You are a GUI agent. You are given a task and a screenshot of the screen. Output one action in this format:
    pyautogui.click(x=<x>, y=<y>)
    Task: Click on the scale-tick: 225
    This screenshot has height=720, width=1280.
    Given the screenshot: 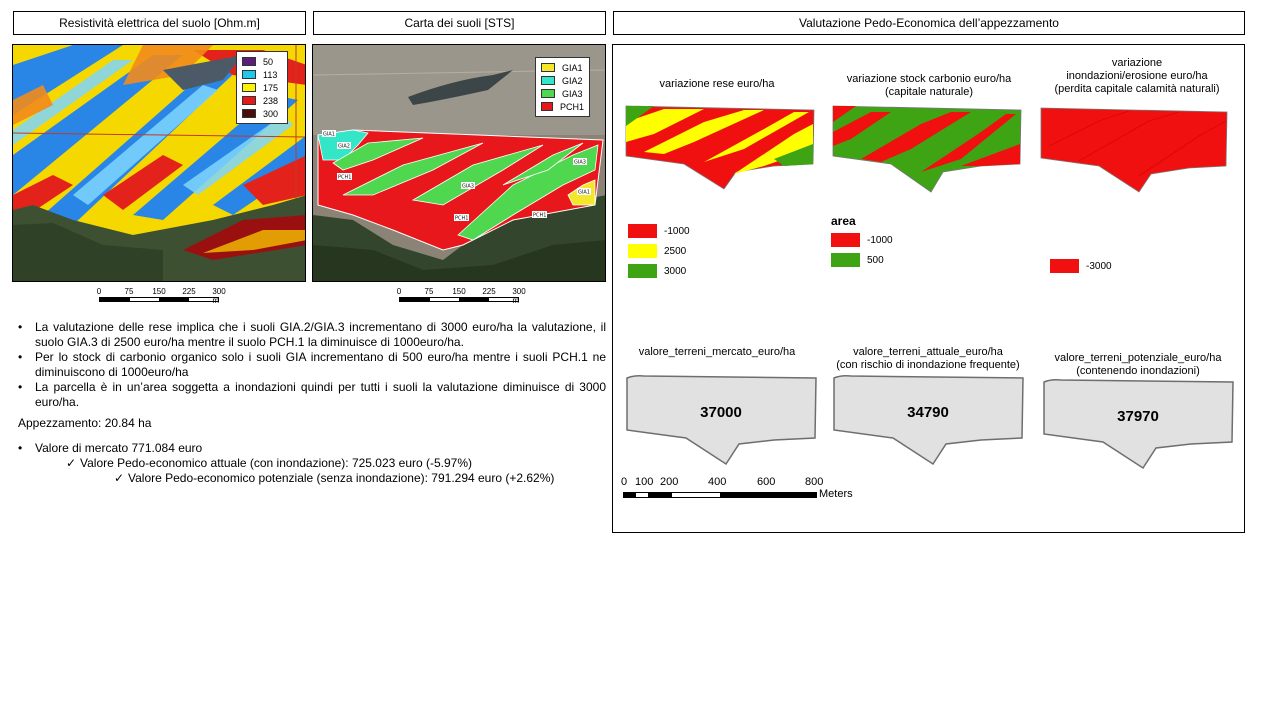 What is the action you would take?
    pyautogui.click(x=189, y=291)
    